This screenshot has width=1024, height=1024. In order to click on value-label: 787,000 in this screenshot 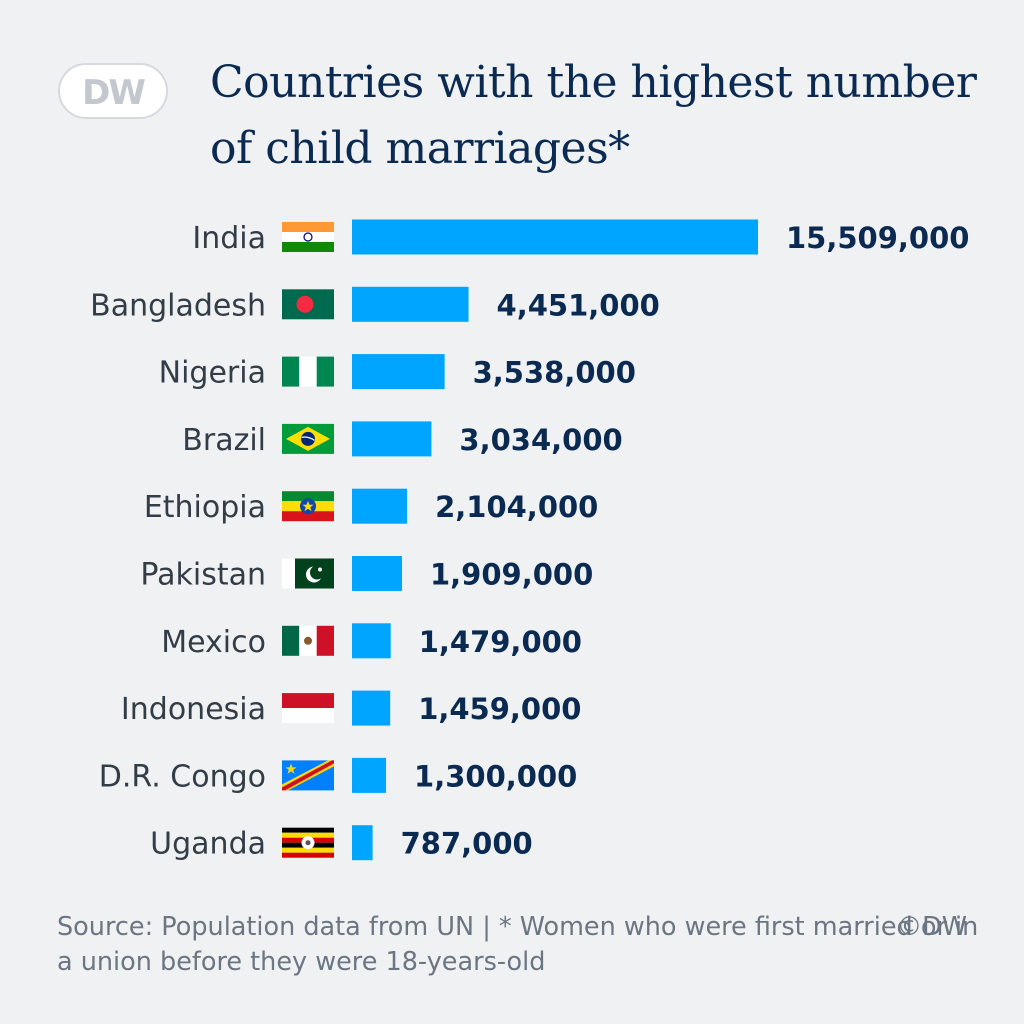, I will do `click(467, 844)`.